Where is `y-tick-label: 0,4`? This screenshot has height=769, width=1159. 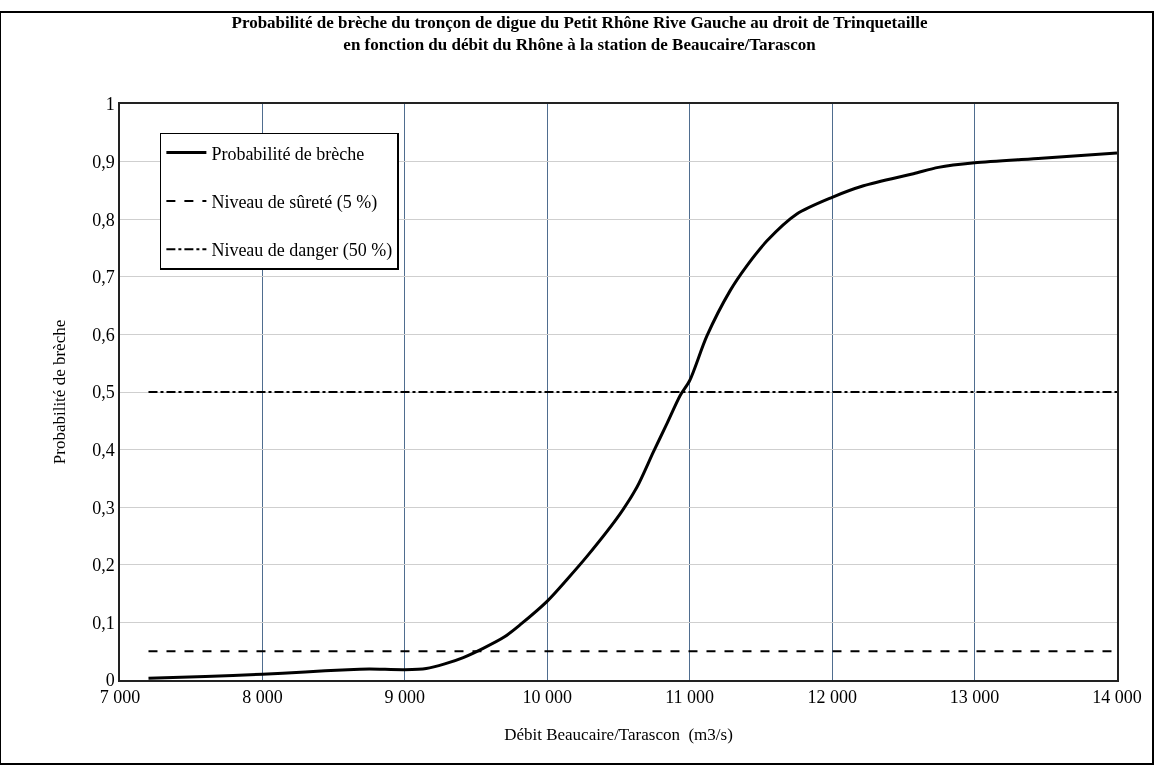 y-tick-label: 0,4 is located at coordinates (103, 449).